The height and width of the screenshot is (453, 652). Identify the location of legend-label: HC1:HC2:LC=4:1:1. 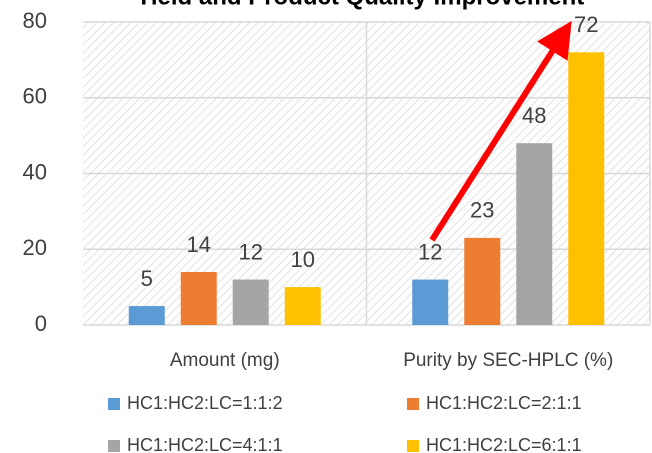
(205, 444).